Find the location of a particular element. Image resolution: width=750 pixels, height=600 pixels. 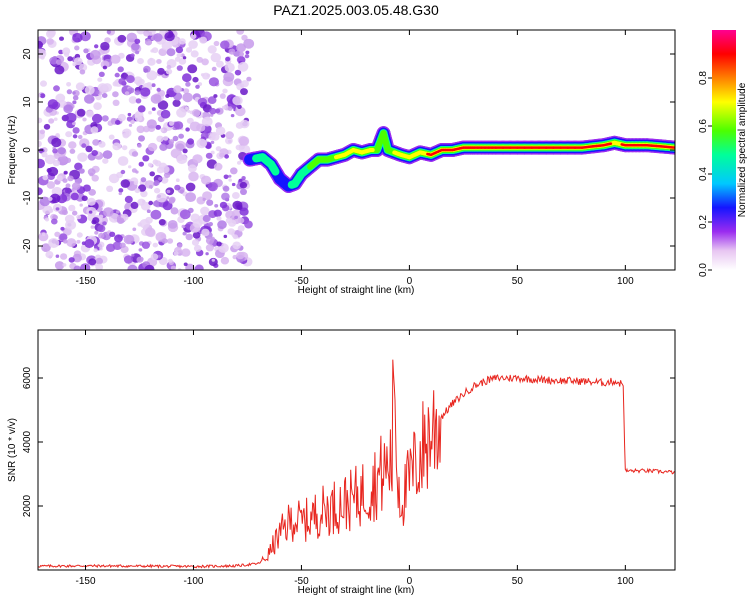

frequency-ridge is located at coordinates (458, 159).